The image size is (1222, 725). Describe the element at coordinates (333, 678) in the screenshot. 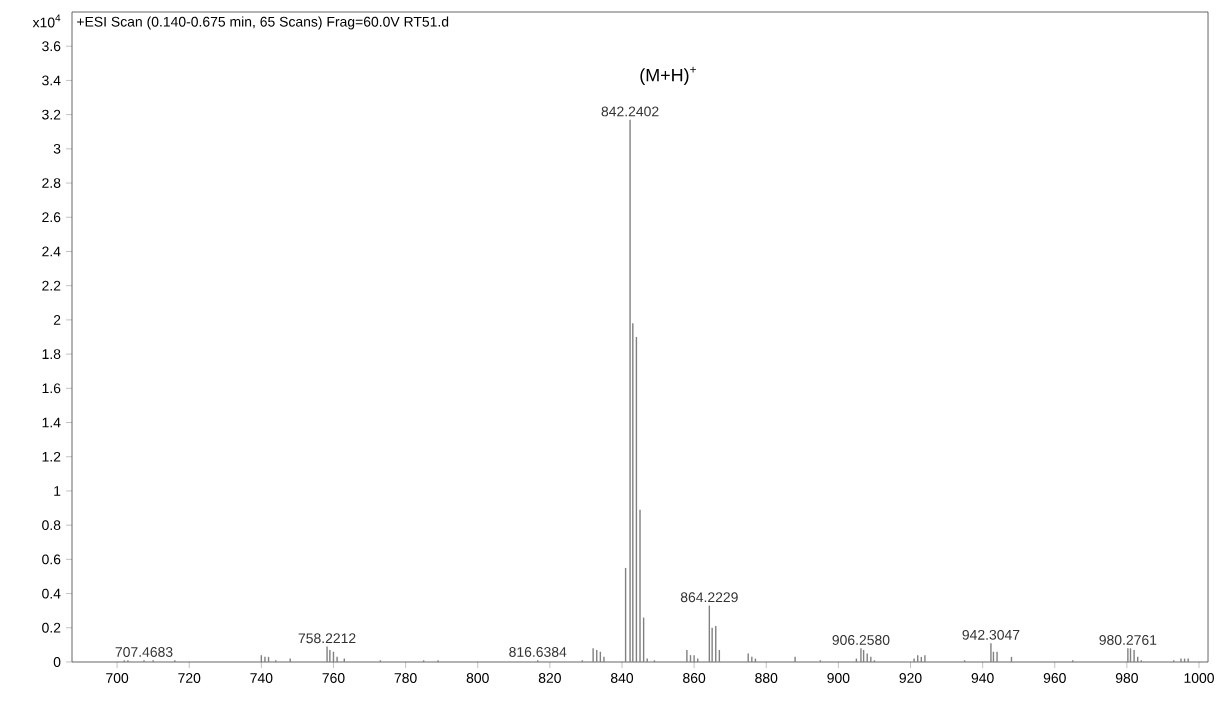

I see `x-tick-label: 760` at that location.